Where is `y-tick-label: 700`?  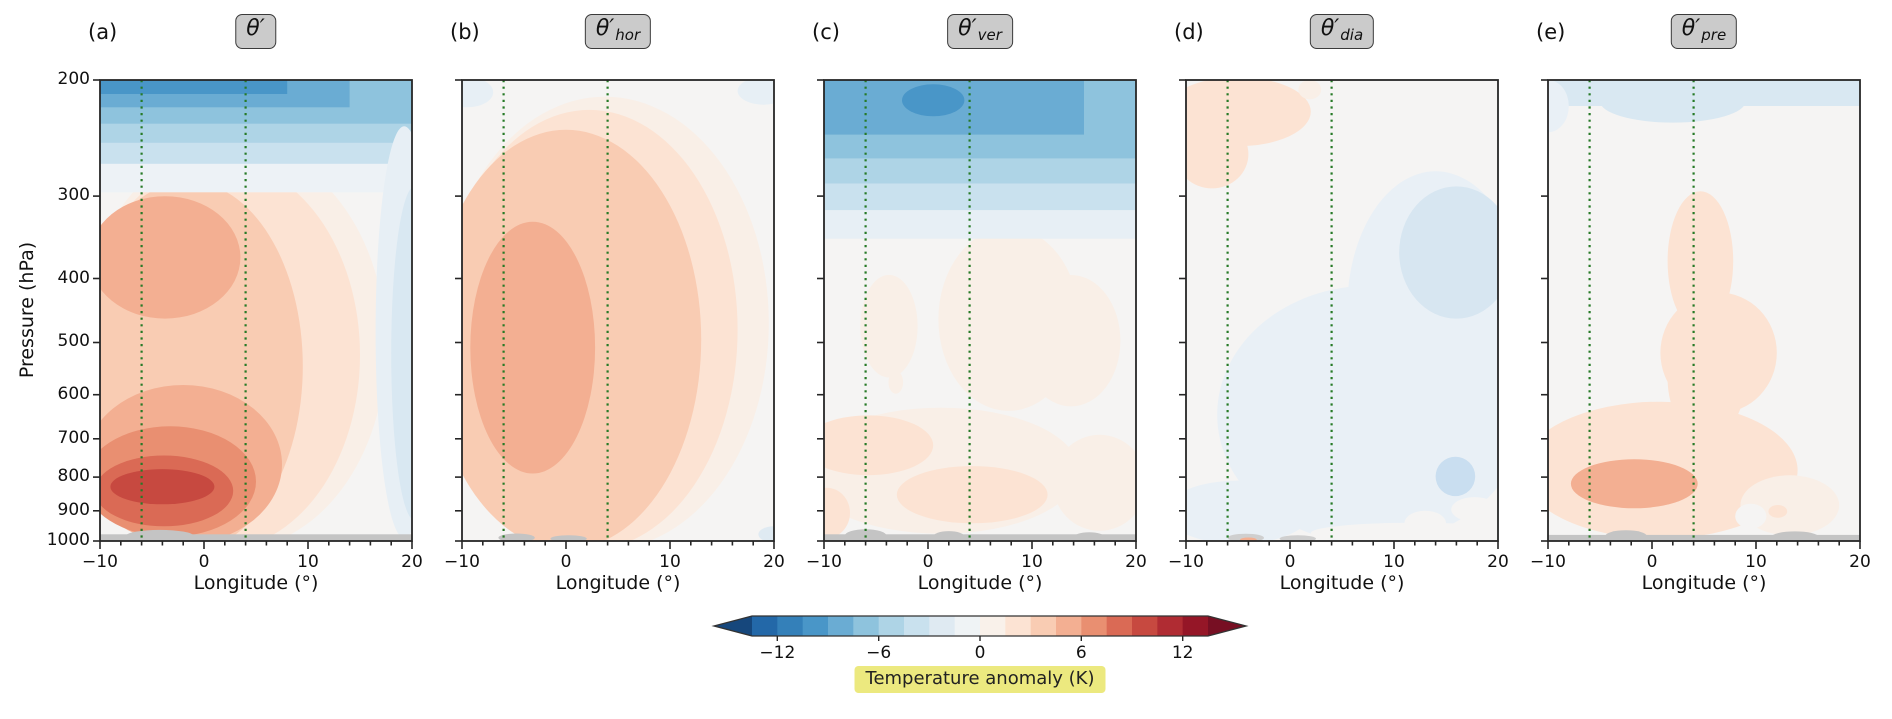
y-tick-label: 700 is located at coordinates (73, 437).